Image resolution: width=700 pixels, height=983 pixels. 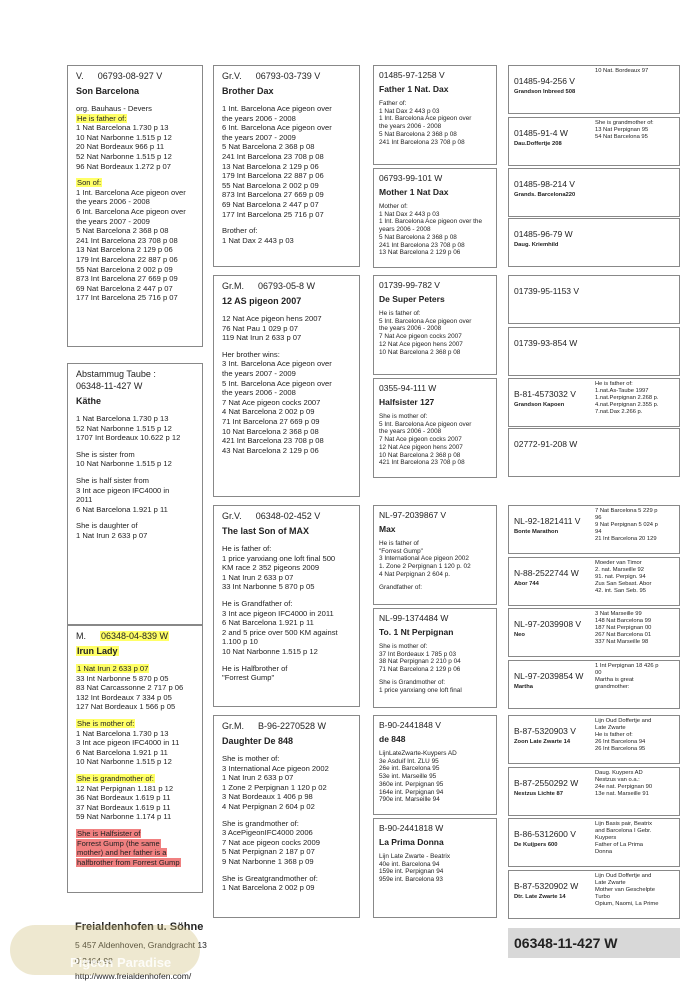 What do you see at coordinates (545, 195) in the screenshot?
I see `pigeon-name: Grands. Barcelona220` at bounding box center [545, 195].